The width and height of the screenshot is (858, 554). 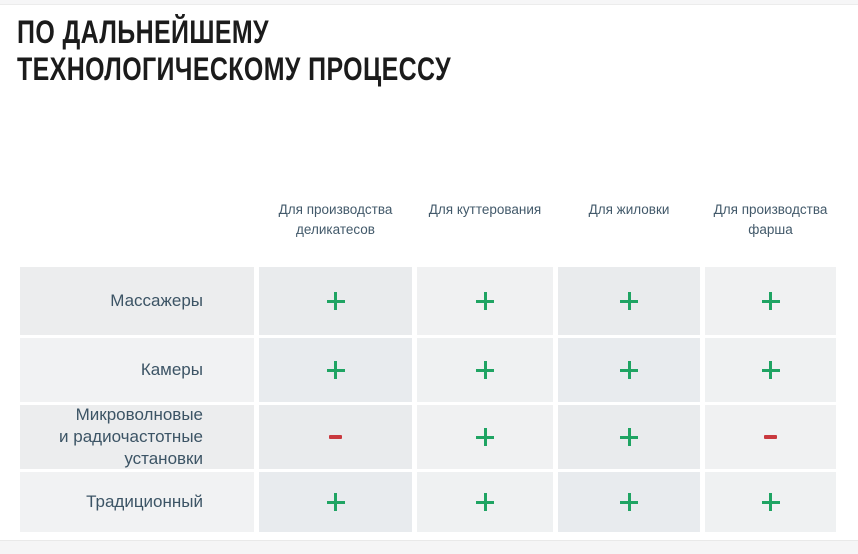 I want to click on column-header-4: Для производства фарша, so click(x=770, y=220).